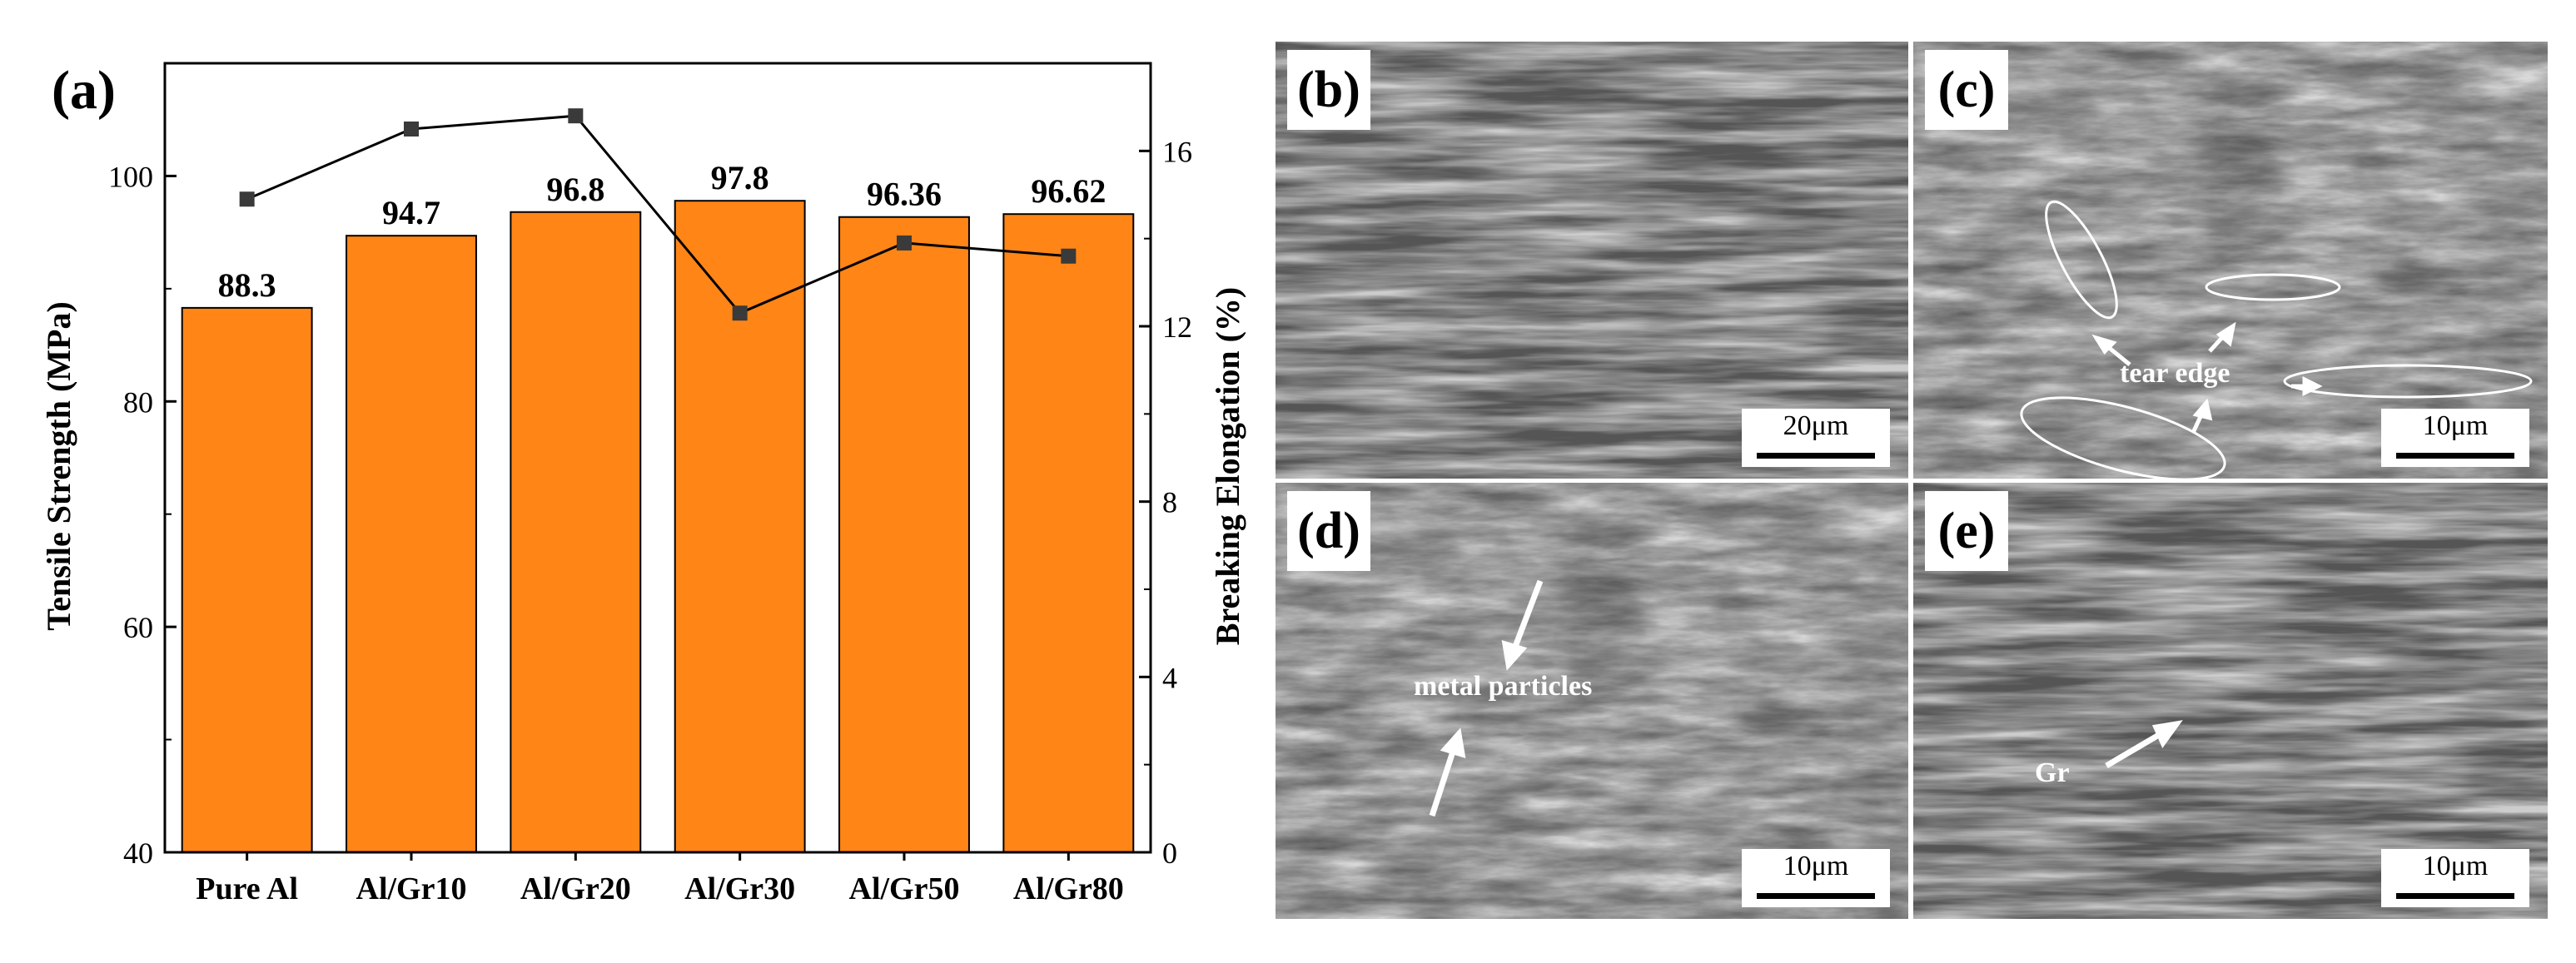  I want to click on y2-tick-label: 16, so click(1177, 151).